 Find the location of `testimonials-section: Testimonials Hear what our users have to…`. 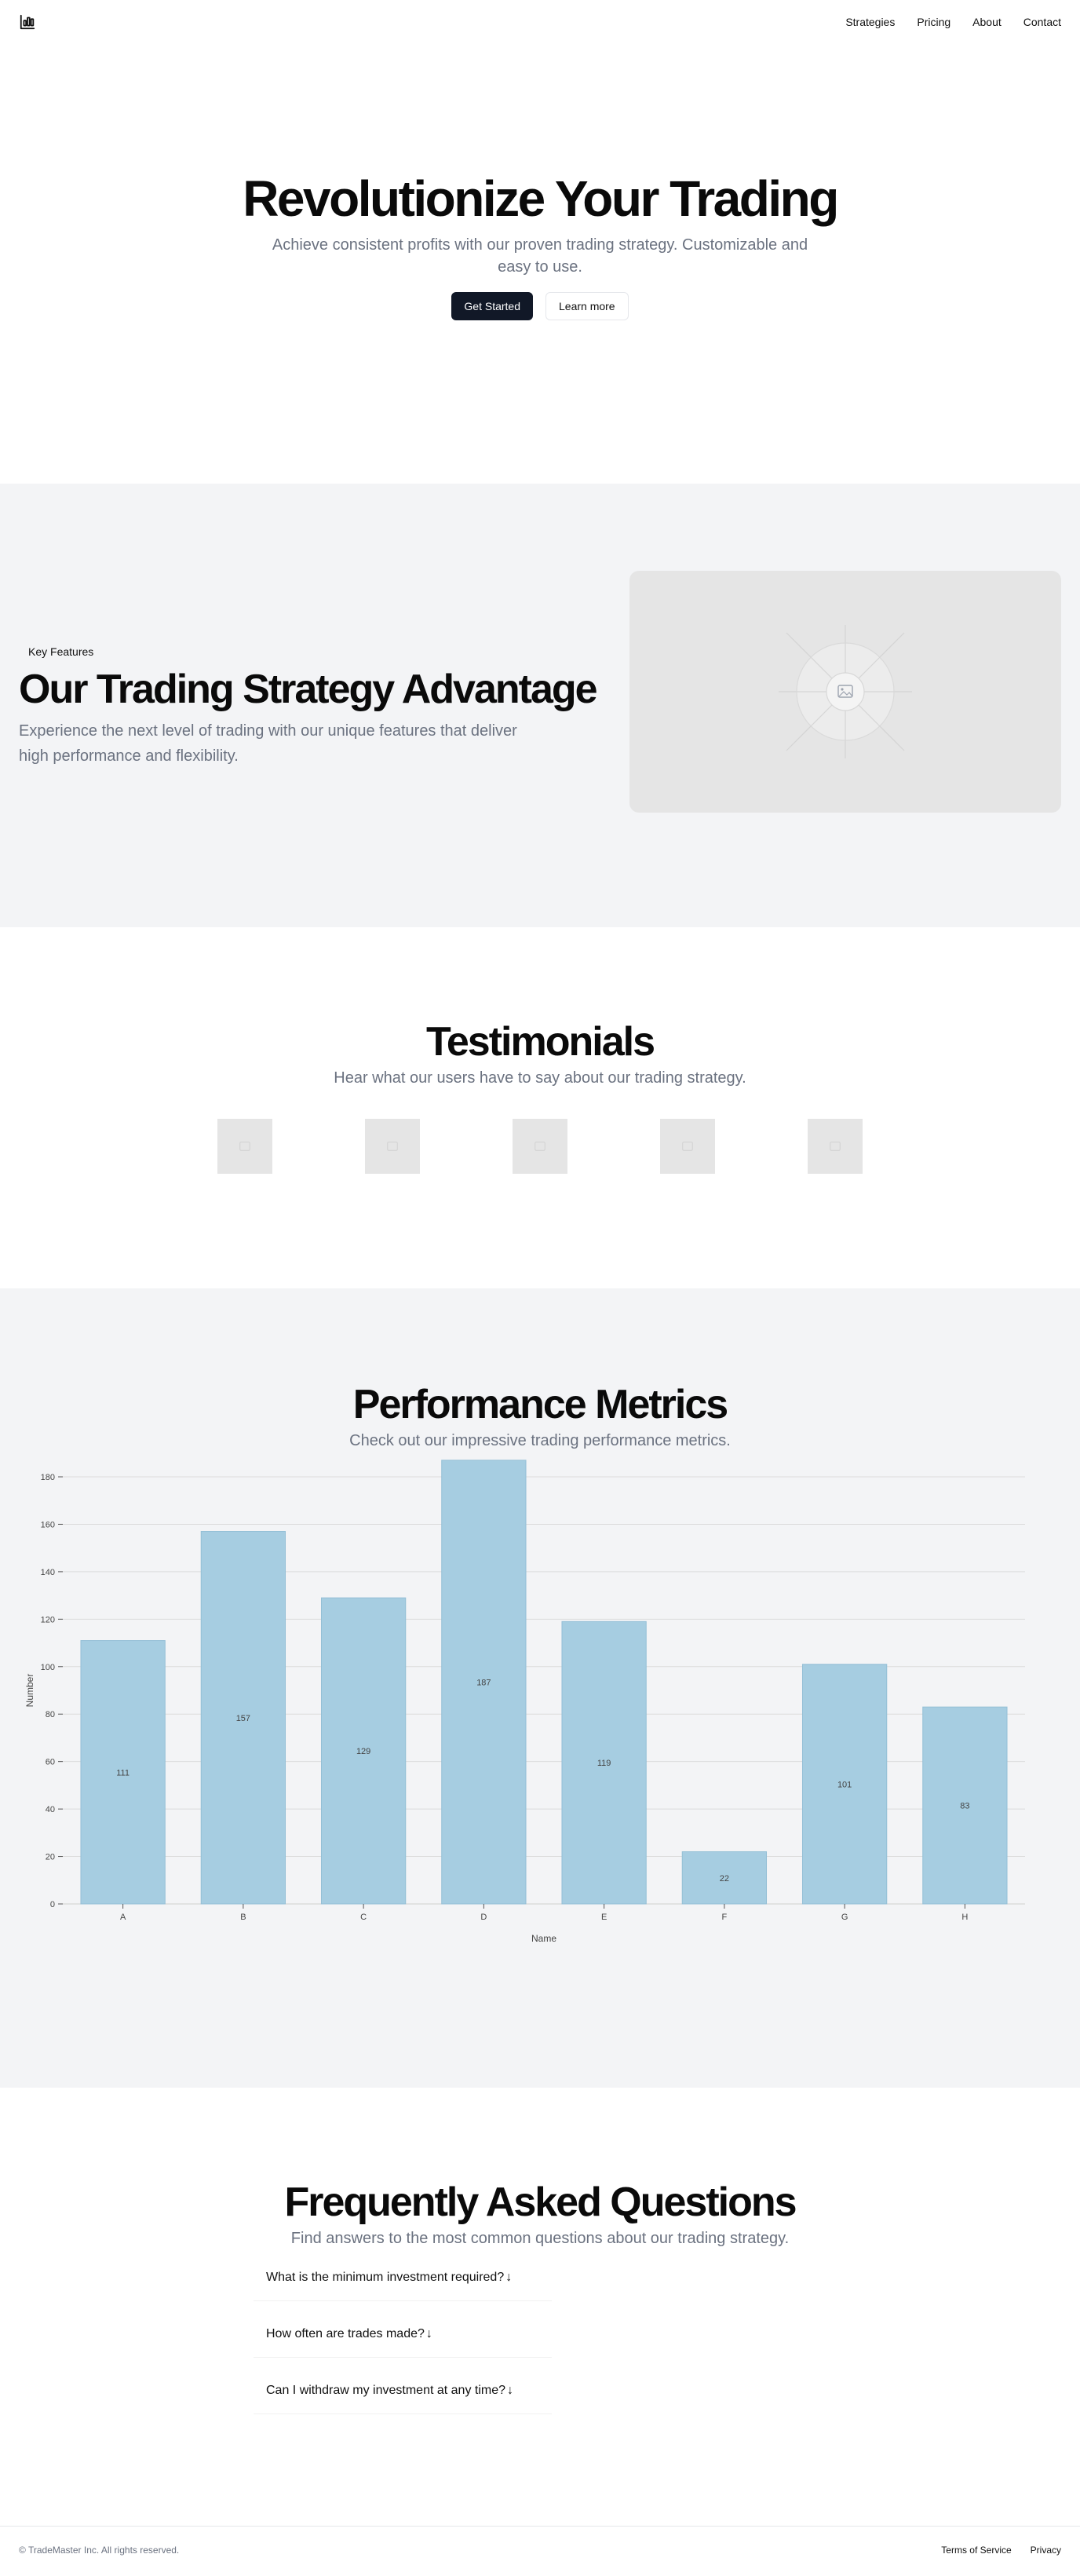

testimonials-section: Testimonials Hear what our users have to… is located at coordinates (540, 1107).